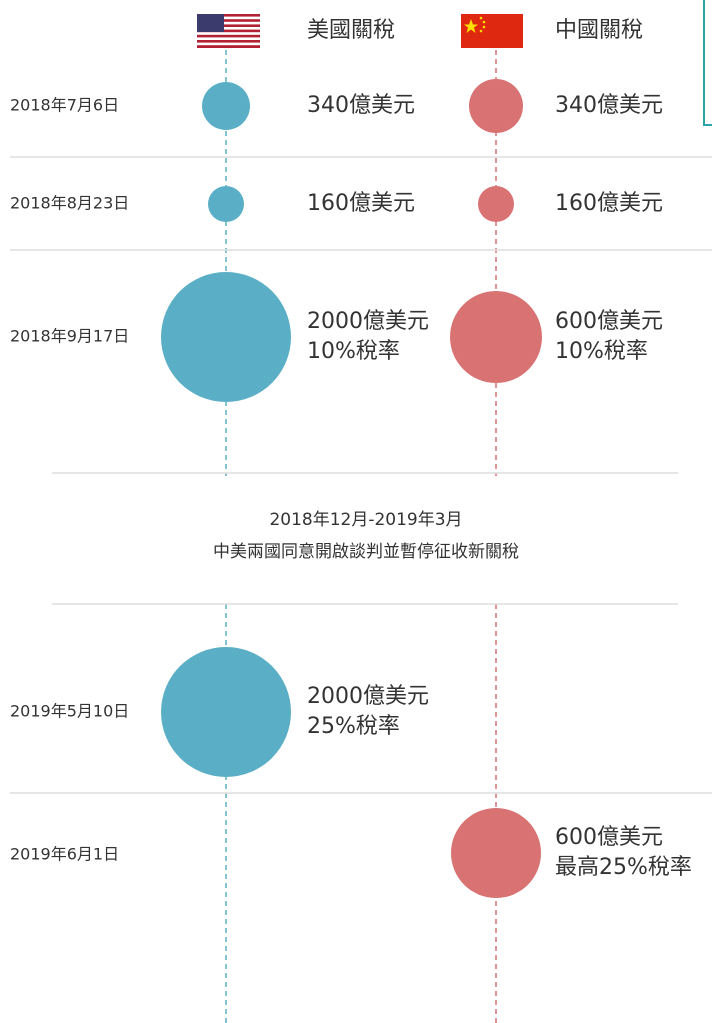  I want to click on us-label: 160億美元, so click(361, 203).